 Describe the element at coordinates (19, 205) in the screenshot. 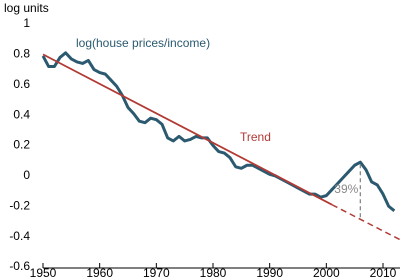

I see `y-tick-label: -0.2` at that location.